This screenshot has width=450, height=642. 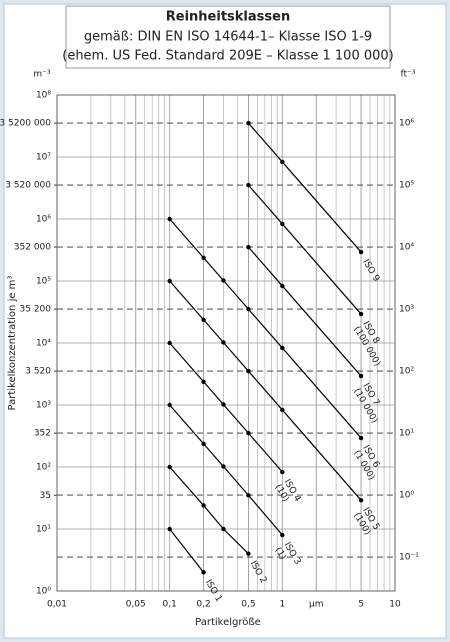 I want to click on y2-tick-label: 10⁴, so click(x=406, y=248).